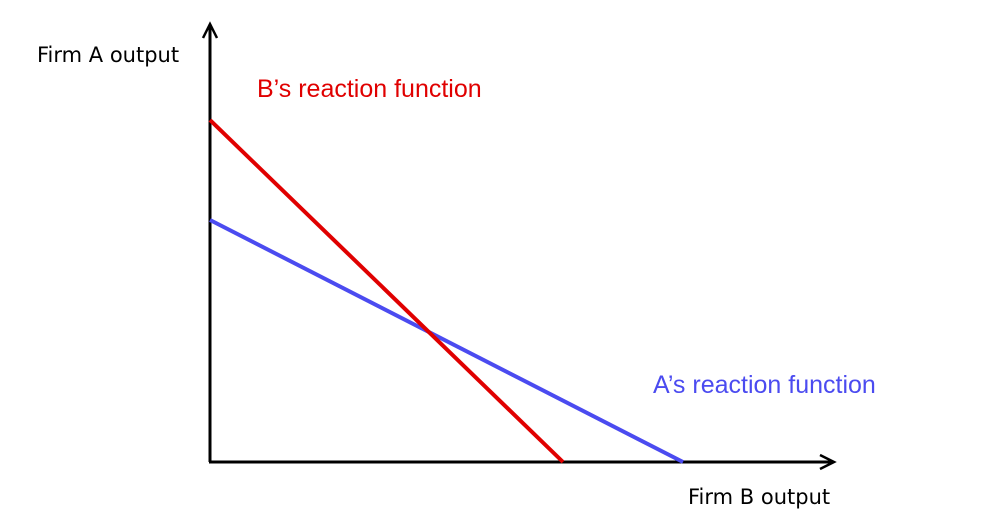 Image resolution: width=1007 pixels, height=522 pixels. I want to click on x-axis-label: Firm B output, so click(759, 497).